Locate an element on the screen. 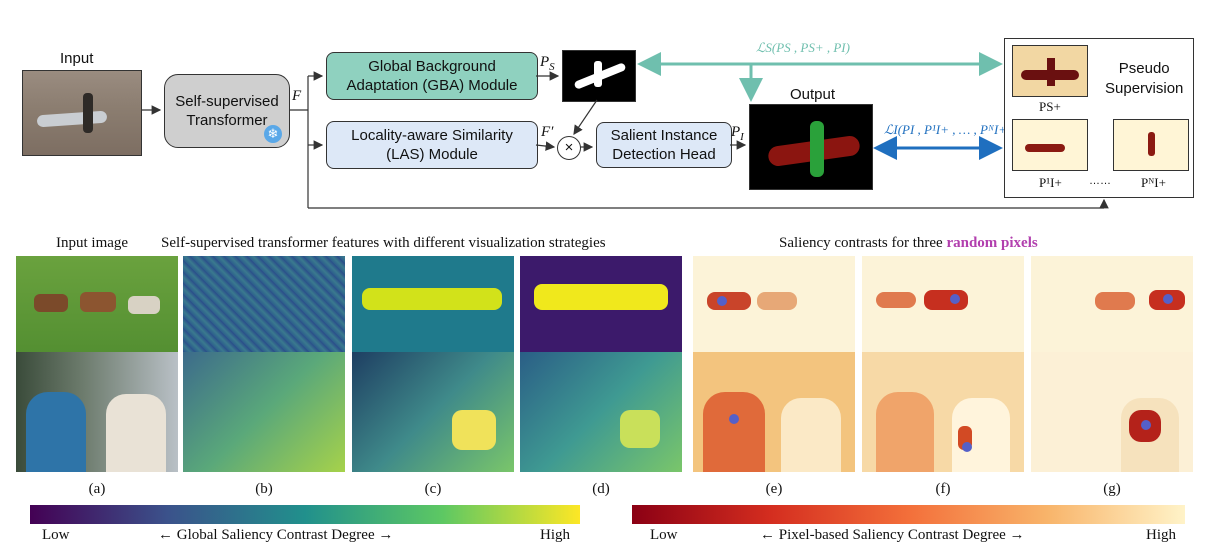 Image resolution: width=1210 pixels, height=551 pixels. colorbar-pixel-low: Low is located at coordinates (664, 535).